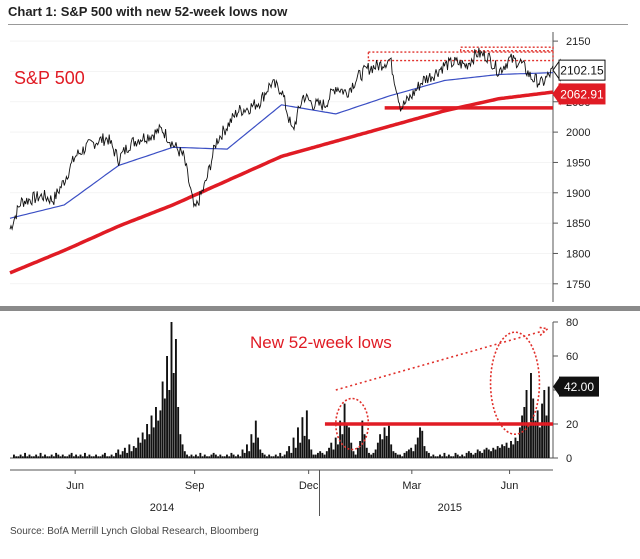  Describe the element at coordinates (49, 78) in the screenshot. I see `sp500-label: S&P 500` at that location.